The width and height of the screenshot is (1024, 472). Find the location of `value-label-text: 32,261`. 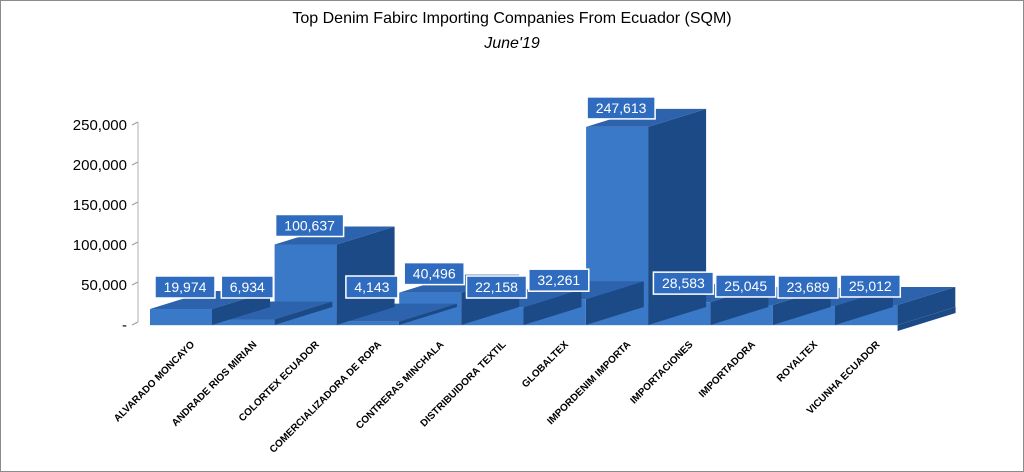

value-label-text: 32,261 is located at coordinates (558, 280).